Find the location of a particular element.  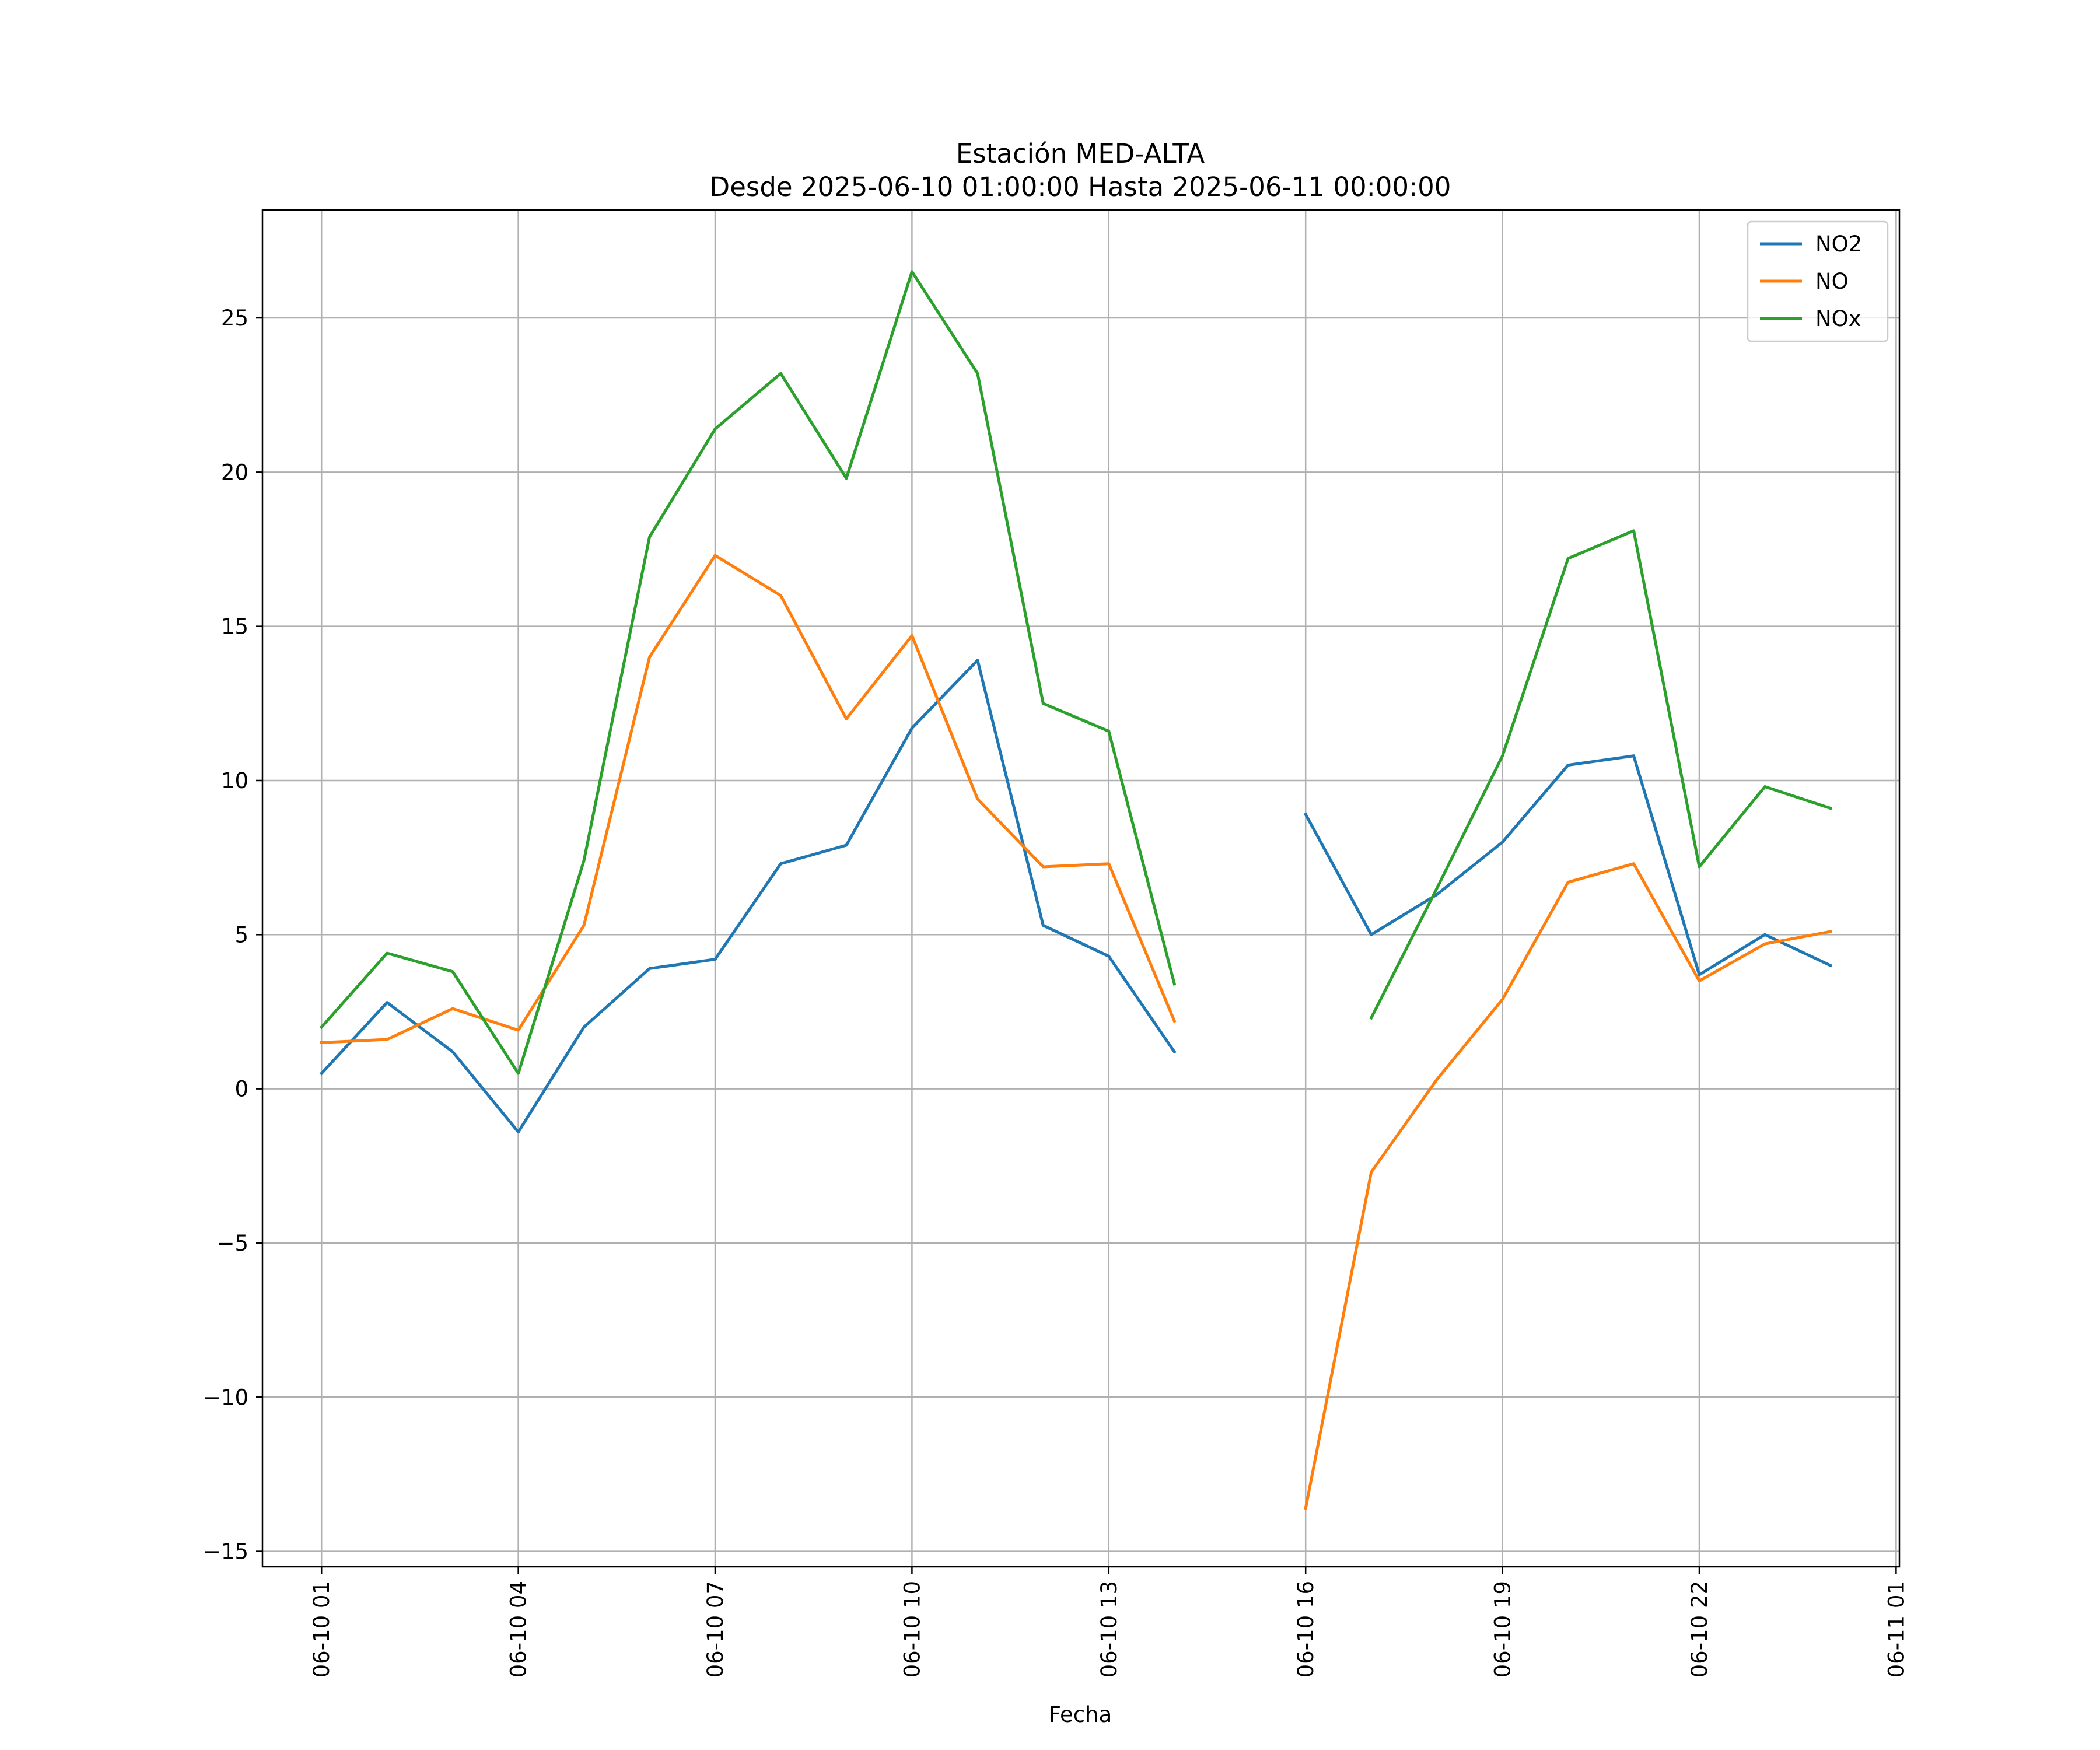

y-tick-label: 15 is located at coordinates (235, 626).